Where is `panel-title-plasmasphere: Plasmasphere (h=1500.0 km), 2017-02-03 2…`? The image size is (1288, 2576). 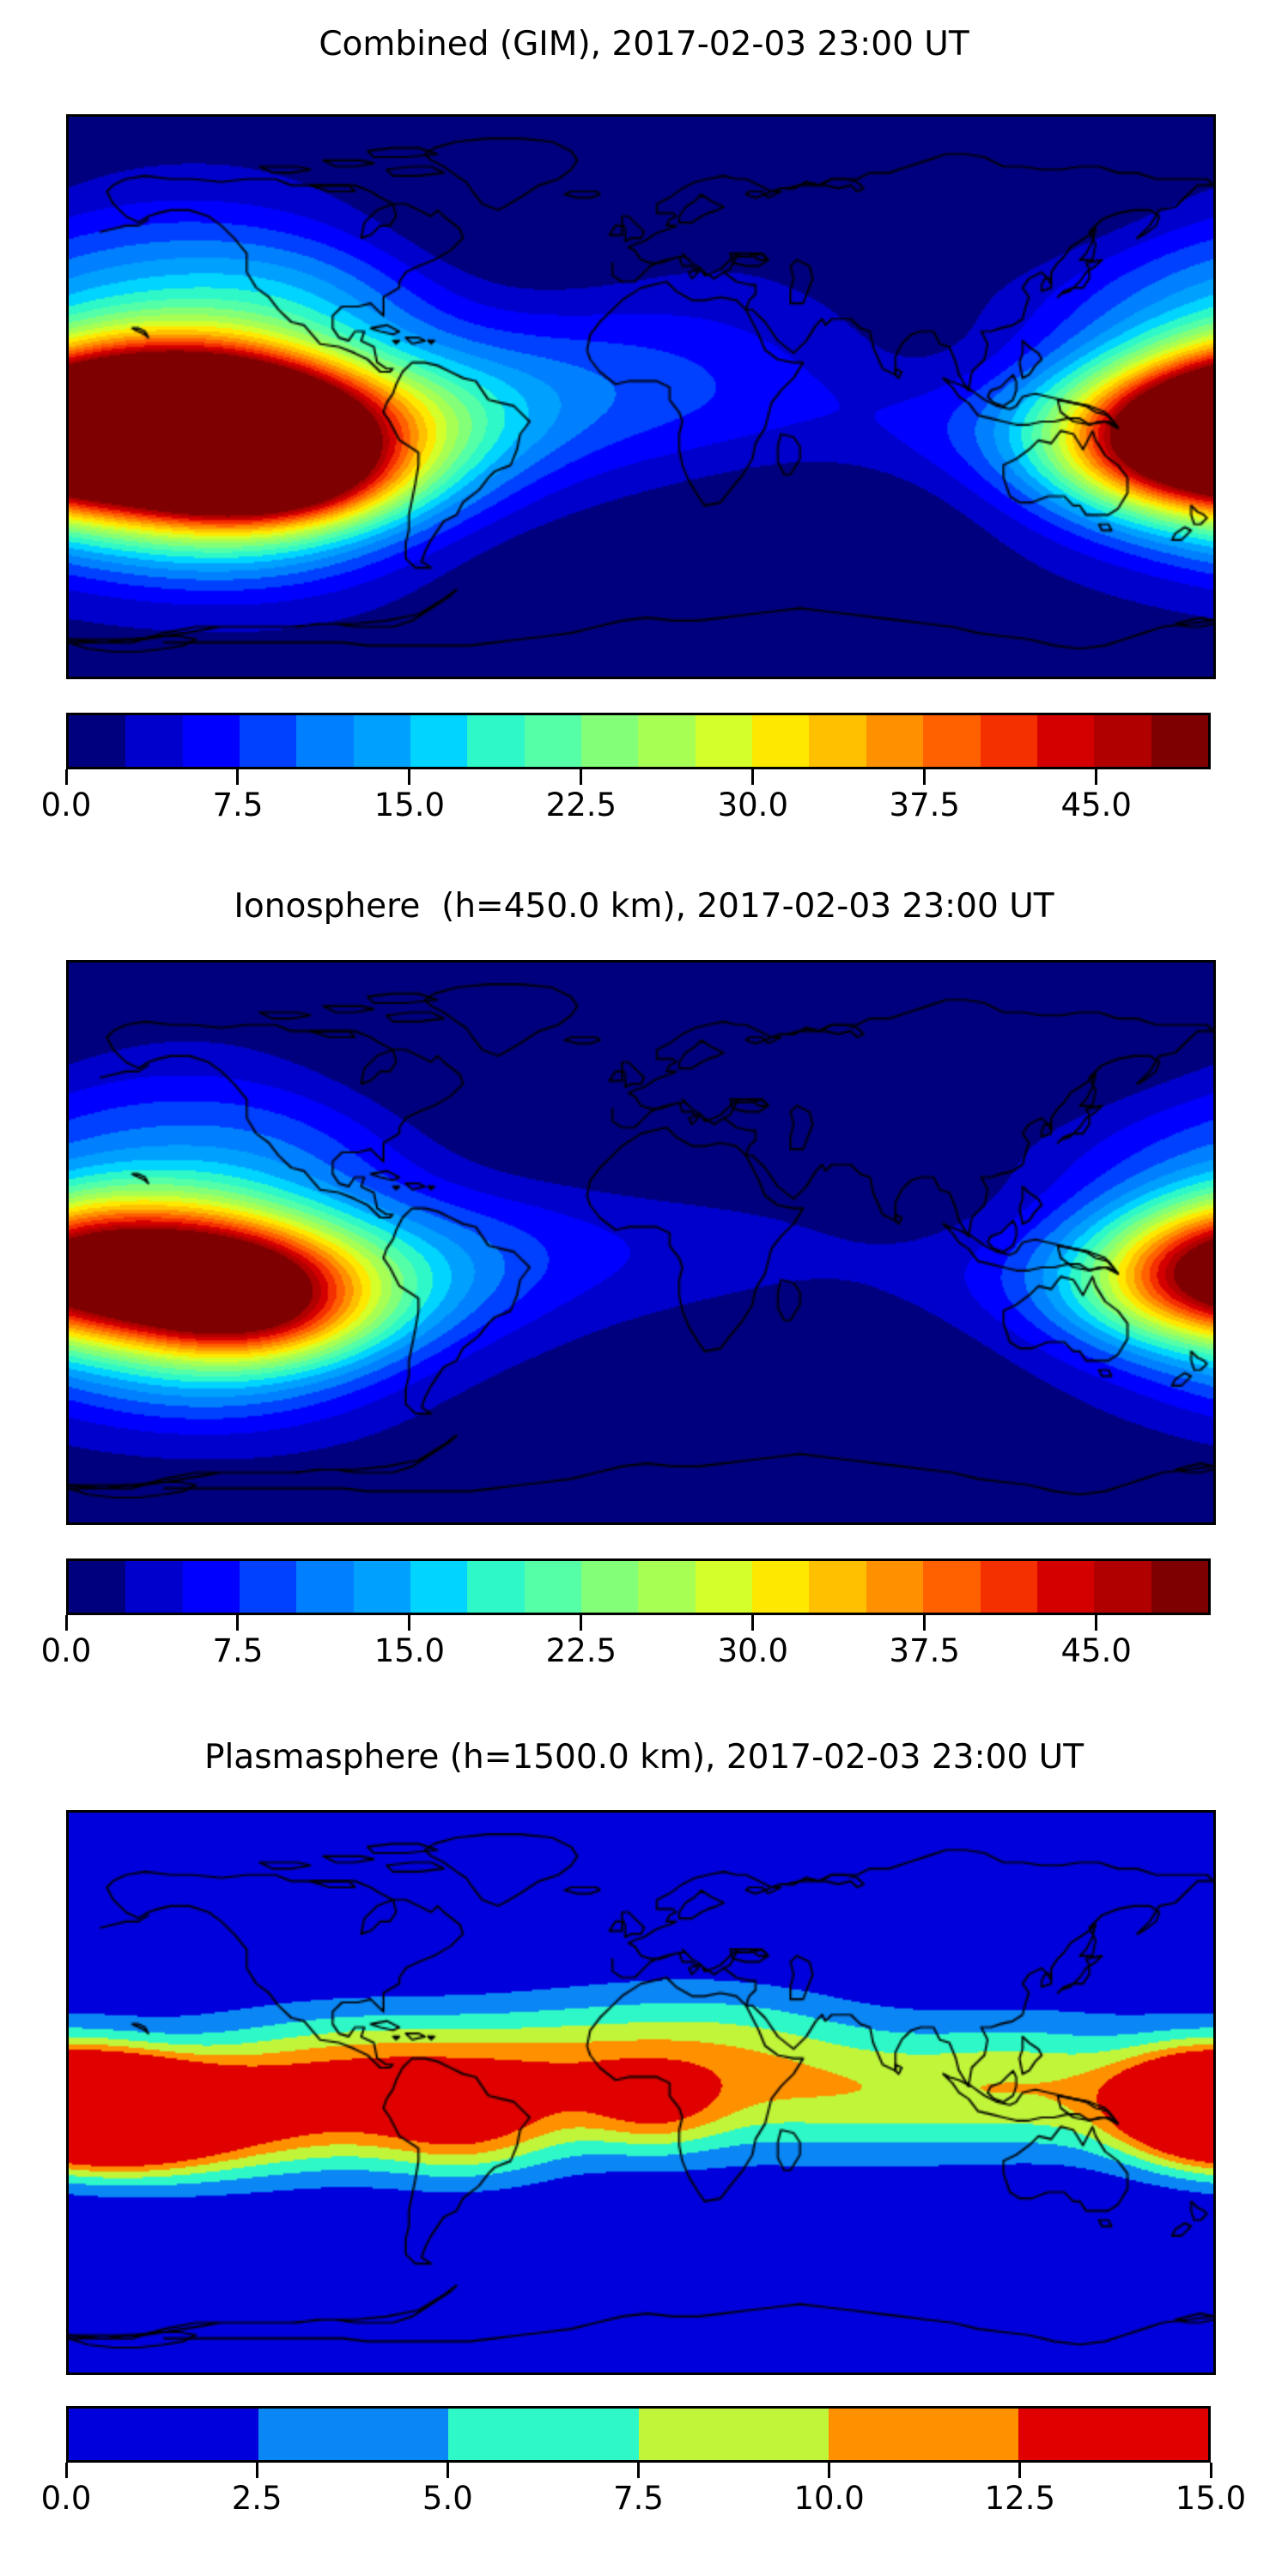 panel-title-plasmasphere: Plasmasphere (h=1500.0 km), 2017-02-03 2… is located at coordinates (644, 1758).